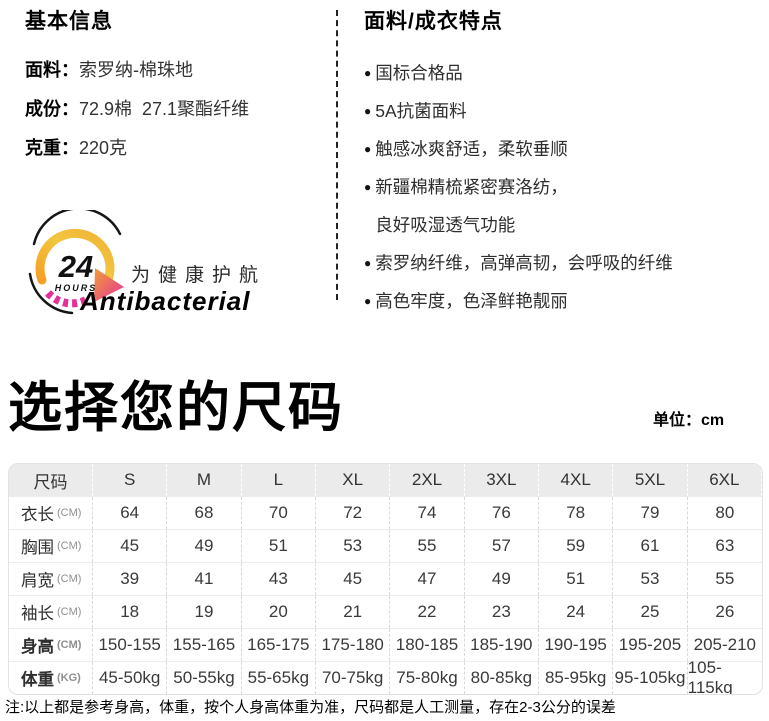  What do you see at coordinates (502, 480) in the screenshot?
I see `header-cell: 3XL` at bounding box center [502, 480].